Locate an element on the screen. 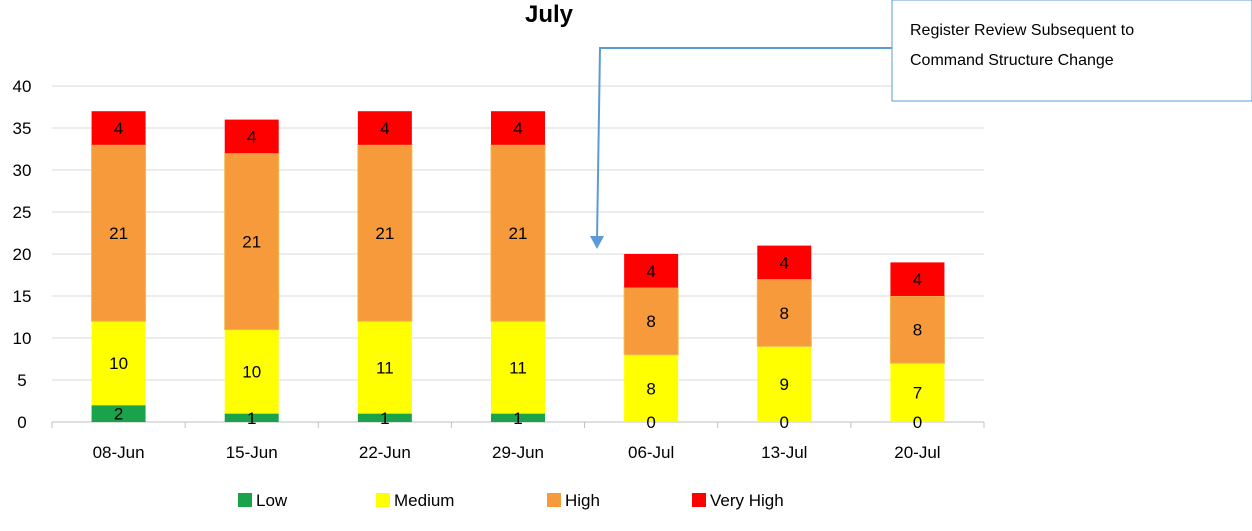 The image size is (1252, 531). data-label: 2 is located at coordinates (118, 414).